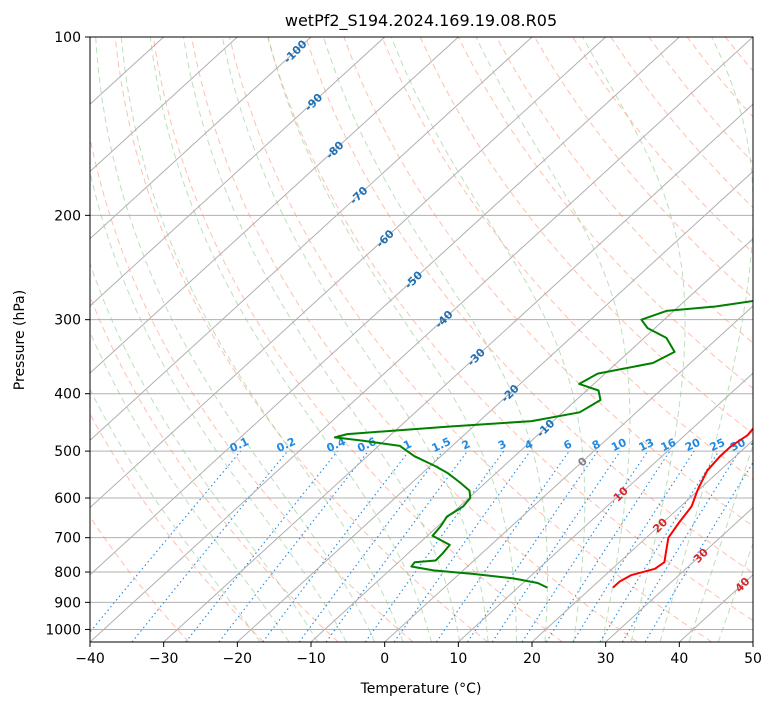 This screenshot has height=708, width=775. I want to click on x-tick-label: 20, so click(532, 659).